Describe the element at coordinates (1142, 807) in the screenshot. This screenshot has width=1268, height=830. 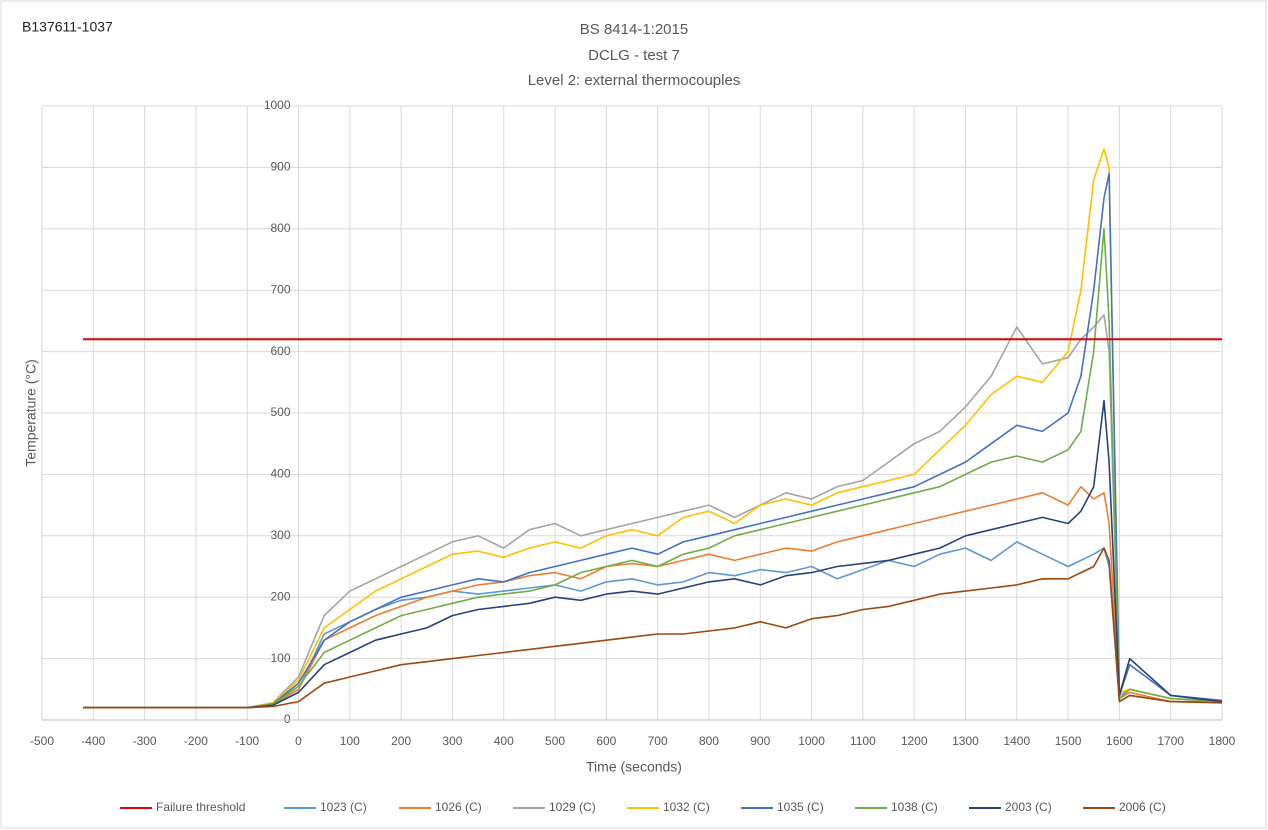
I see `legend-label: 2006 (C)` at that location.